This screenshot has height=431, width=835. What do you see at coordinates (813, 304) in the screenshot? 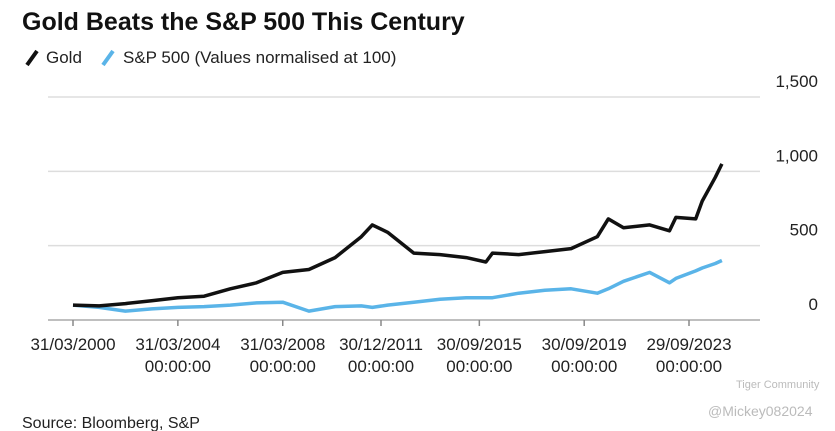
I see `y-tick-label: 0` at bounding box center [813, 304].